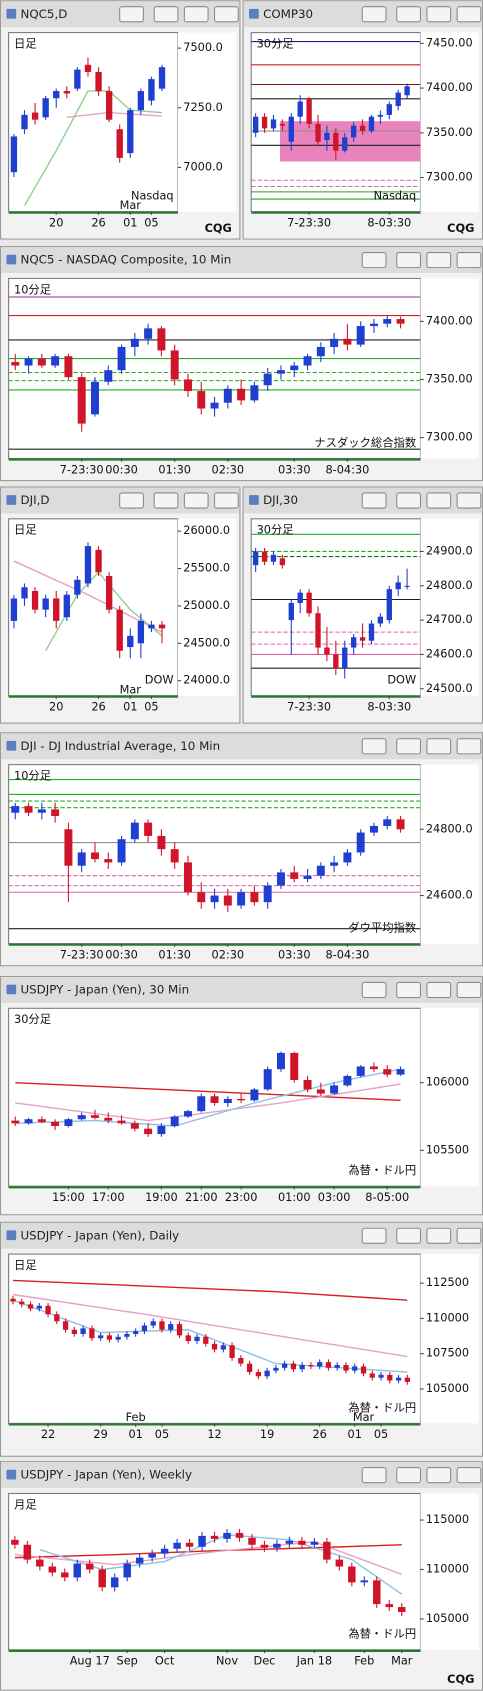  Describe the element at coordinates (48, 1434) in the screenshot. I see `x-tick-label: 22` at that location.